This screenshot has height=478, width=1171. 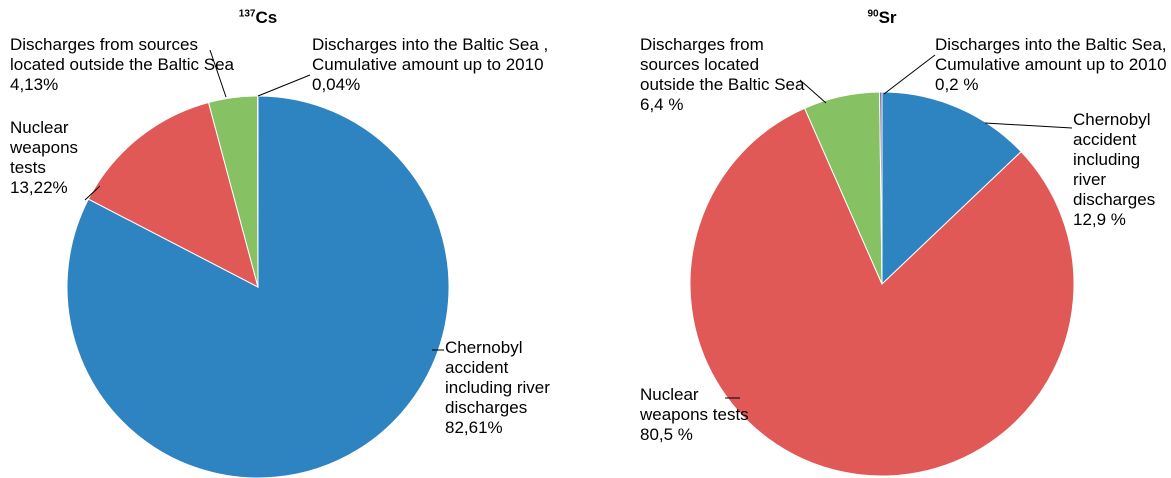 I want to click on title-mass-number: 90, so click(x=873, y=14).